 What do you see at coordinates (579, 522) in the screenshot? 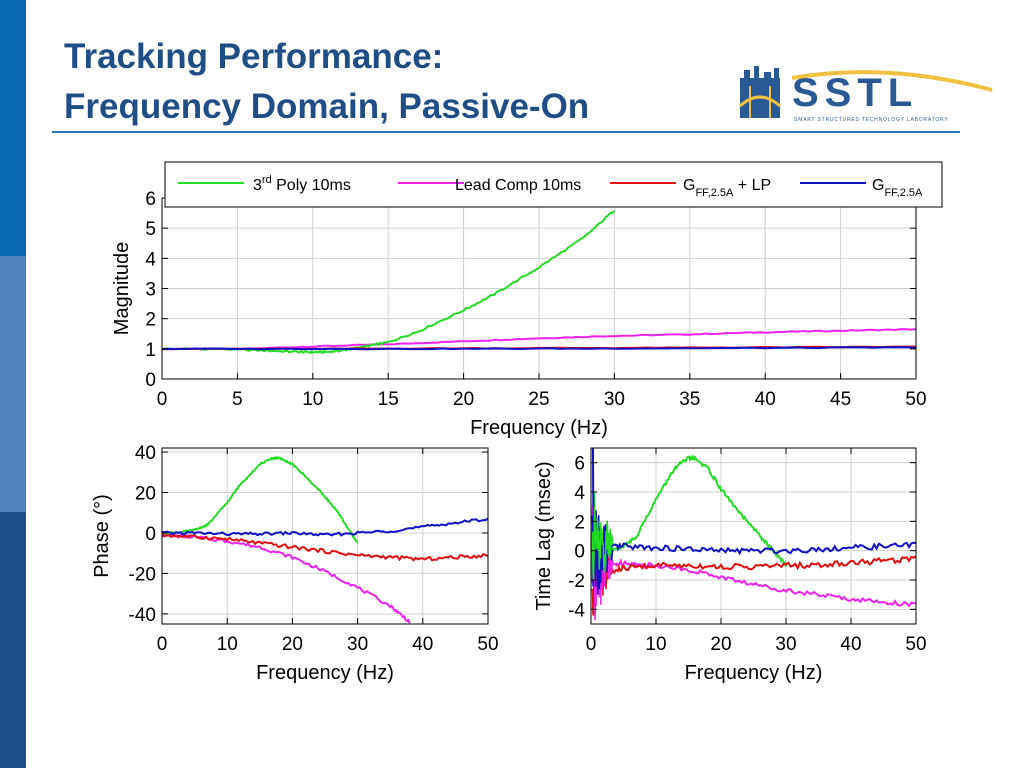
I see `timelag-ytick-label: 2` at bounding box center [579, 522].